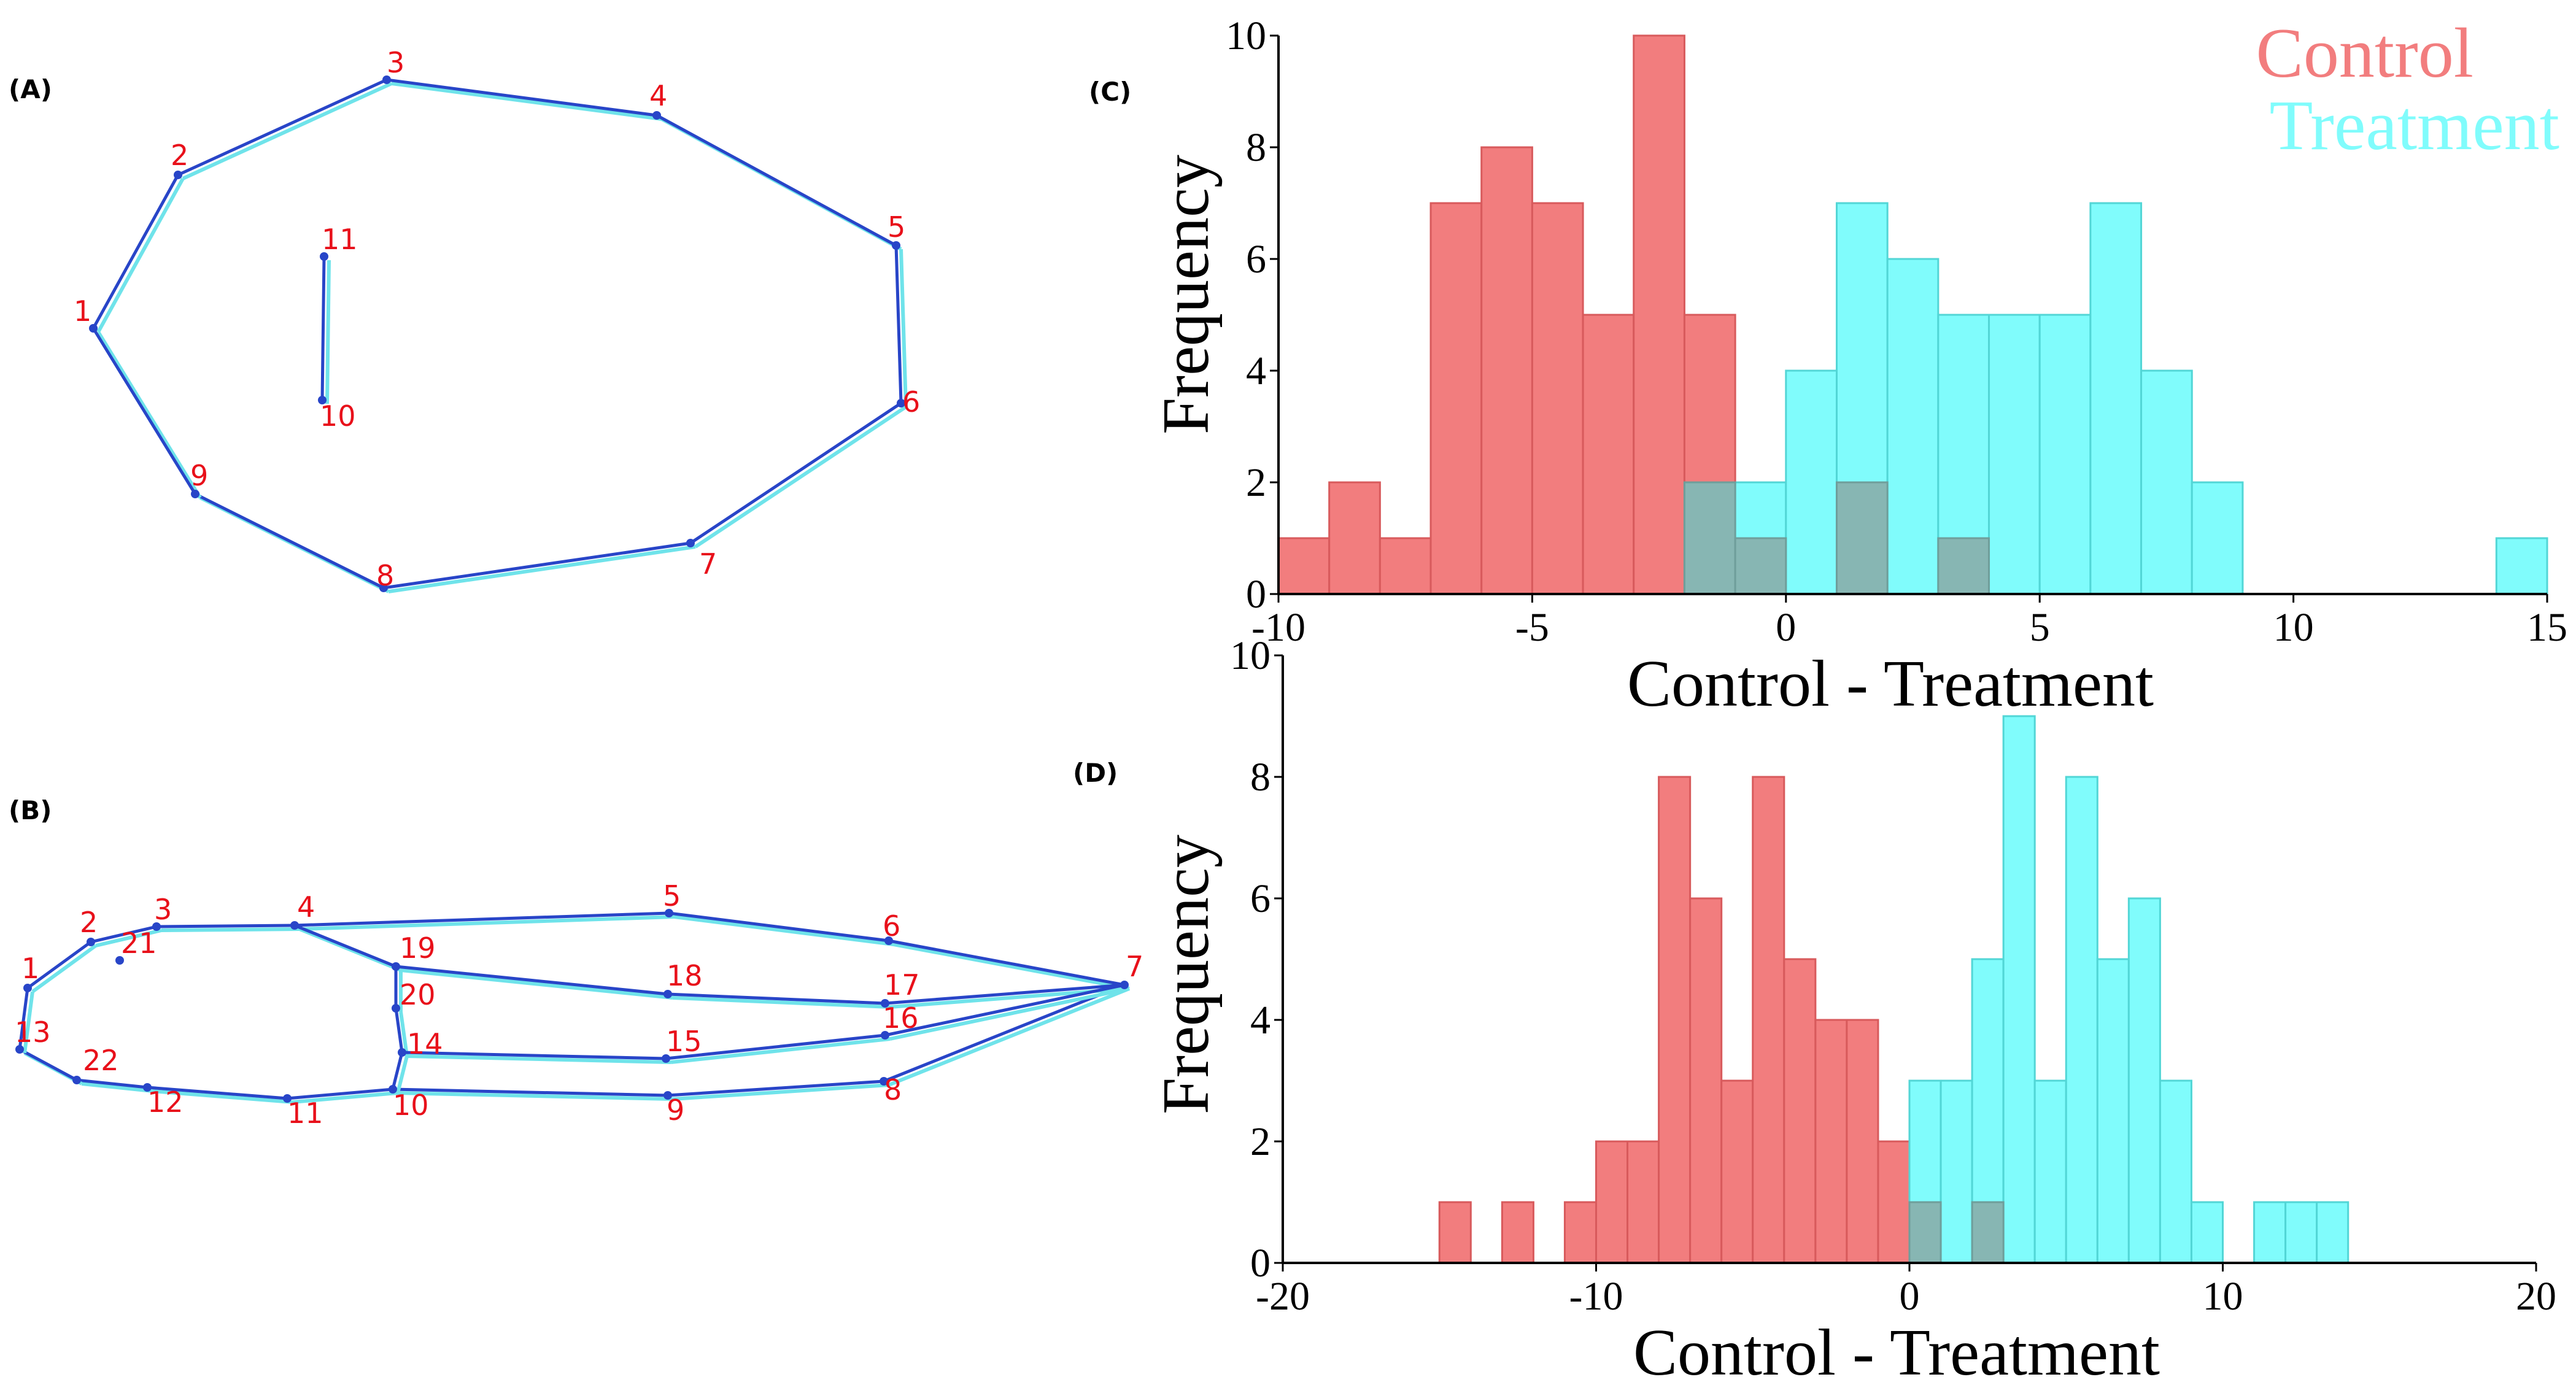 The image size is (2576, 1393). What do you see at coordinates (340, 239) in the screenshot?
I see `lm-a-landmark-label-11: 11` at bounding box center [340, 239].